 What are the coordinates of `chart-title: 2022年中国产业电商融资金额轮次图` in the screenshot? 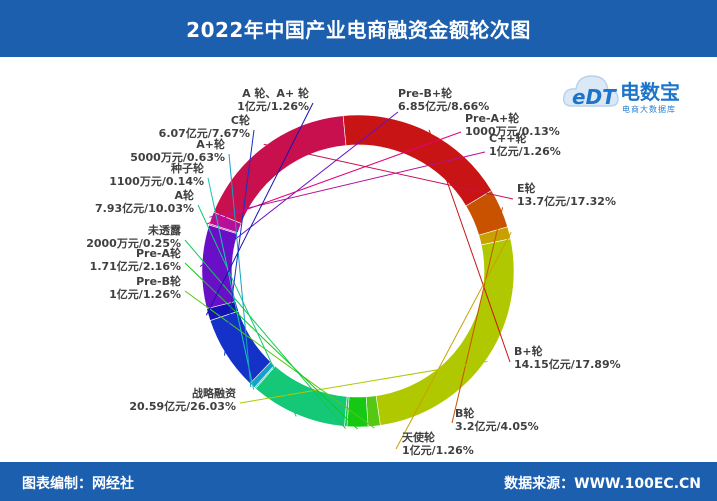 It's located at (358, 30).